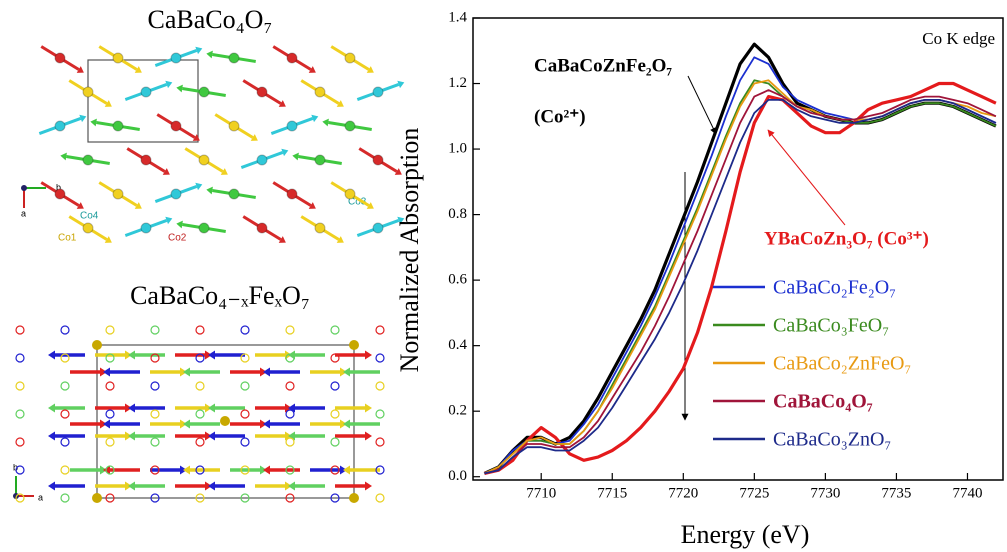 Image resolution: width=1007 pixels, height=552 pixels. What do you see at coordinates (560, 116) in the screenshot?
I see `annotation: (Co²⁺)` at bounding box center [560, 116].